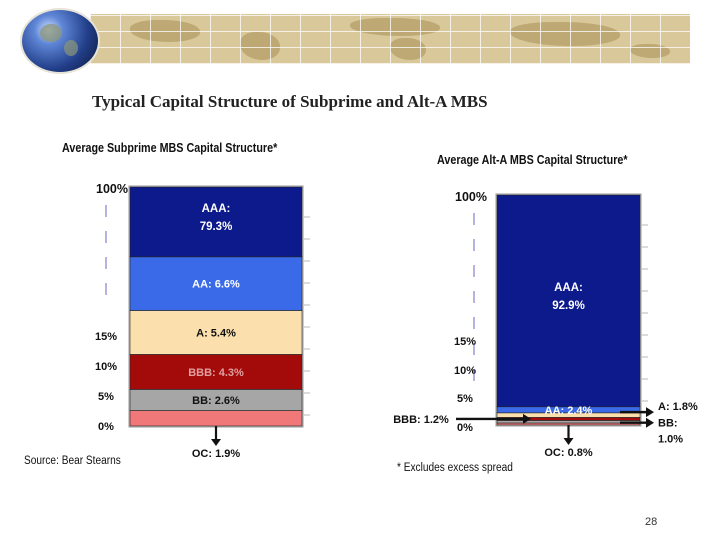 The image size is (720, 540). I want to click on subprime-bar-bbb, so click(216, 372).